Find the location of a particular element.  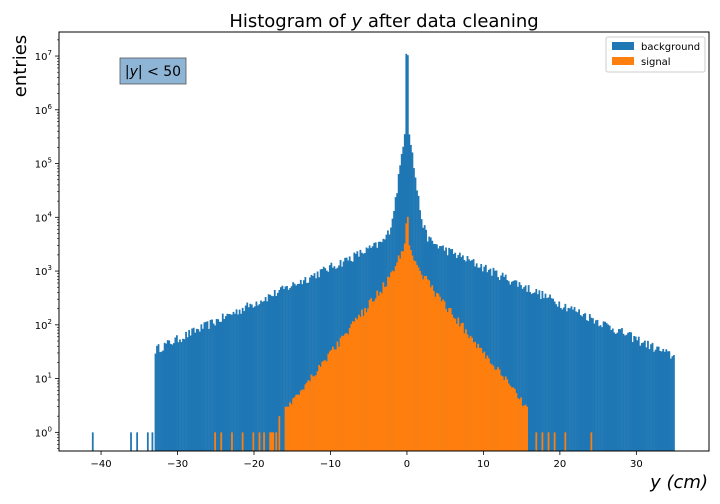

x-tick-label: −20 is located at coordinates (253, 464).